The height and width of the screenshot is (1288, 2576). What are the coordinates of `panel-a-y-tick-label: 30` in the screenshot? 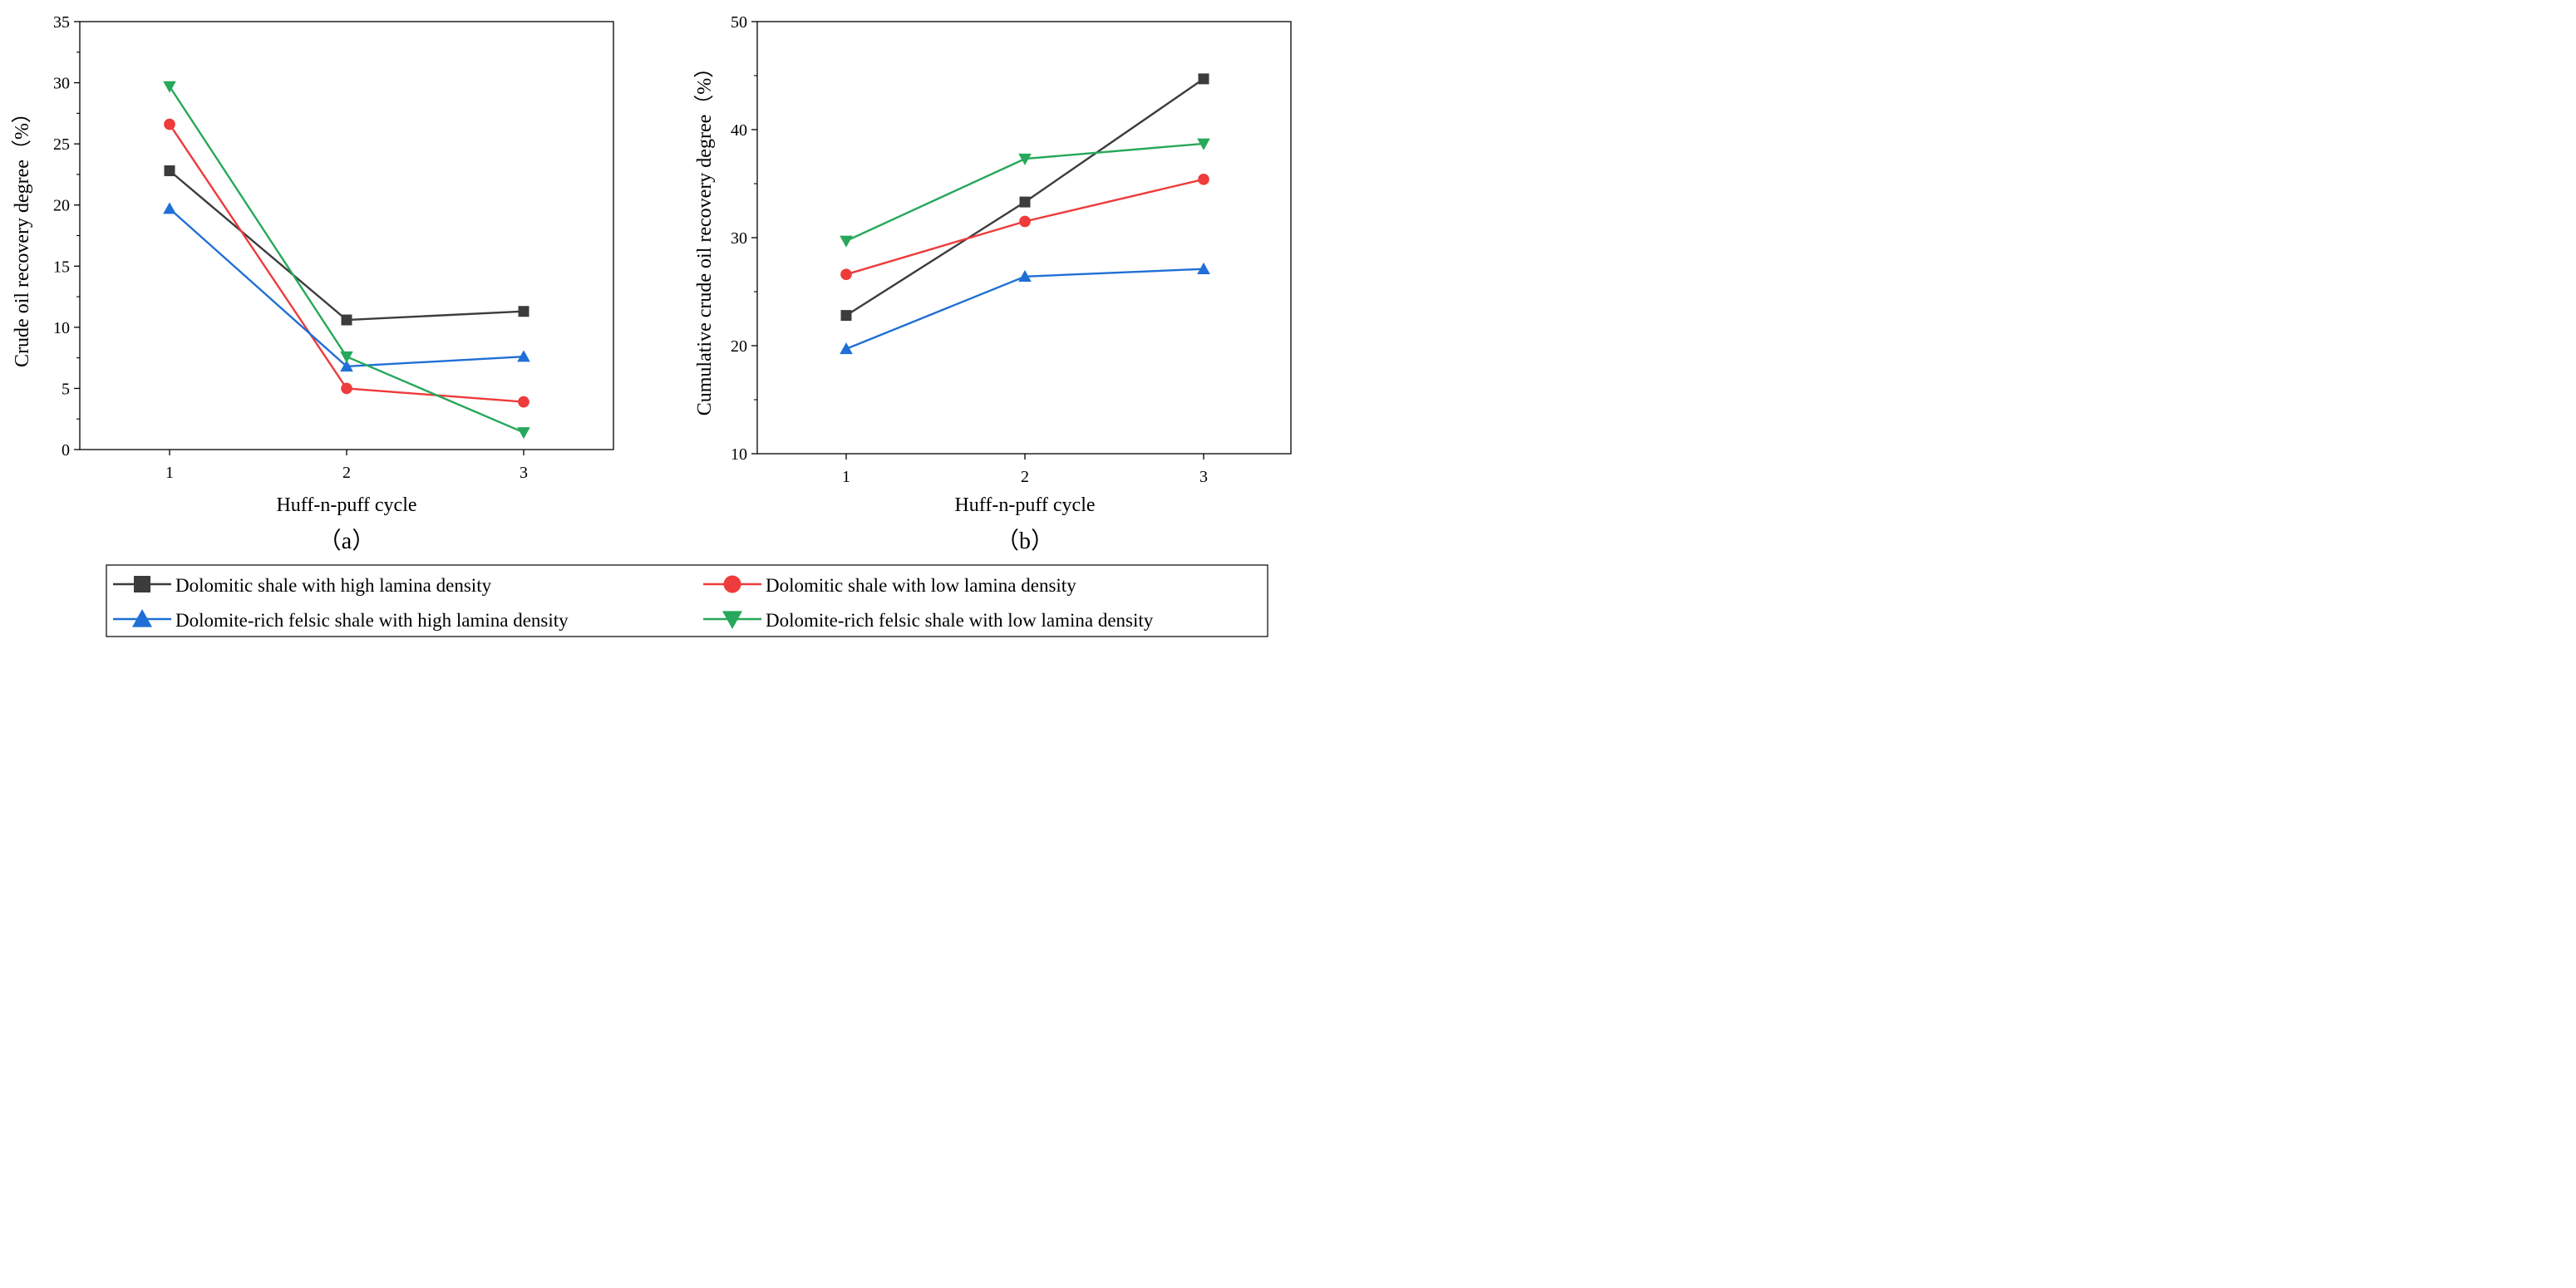 It's located at (61, 84).